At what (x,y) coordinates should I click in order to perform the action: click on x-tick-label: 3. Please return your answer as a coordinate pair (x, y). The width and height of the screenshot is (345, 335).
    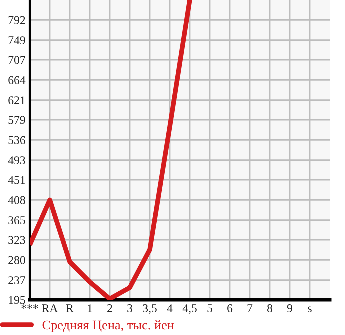
    Looking at the image, I should click on (130, 308).